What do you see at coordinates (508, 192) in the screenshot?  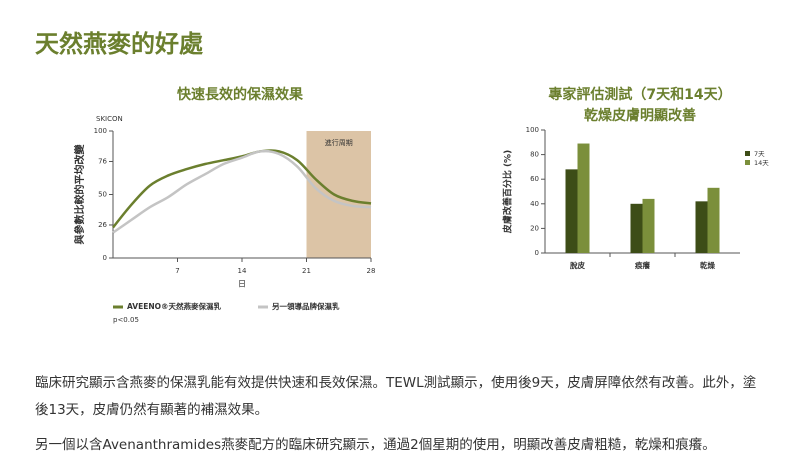 I see `y-axis-label: 皮膚改善百分比 (%)` at bounding box center [508, 192].